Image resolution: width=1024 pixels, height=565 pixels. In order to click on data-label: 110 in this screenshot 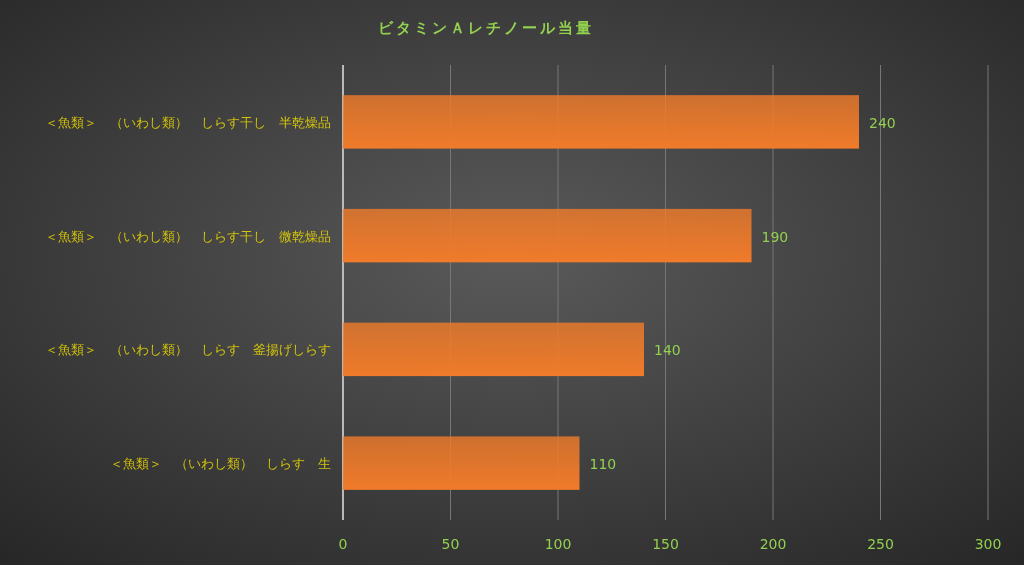, I will do `click(603, 464)`.